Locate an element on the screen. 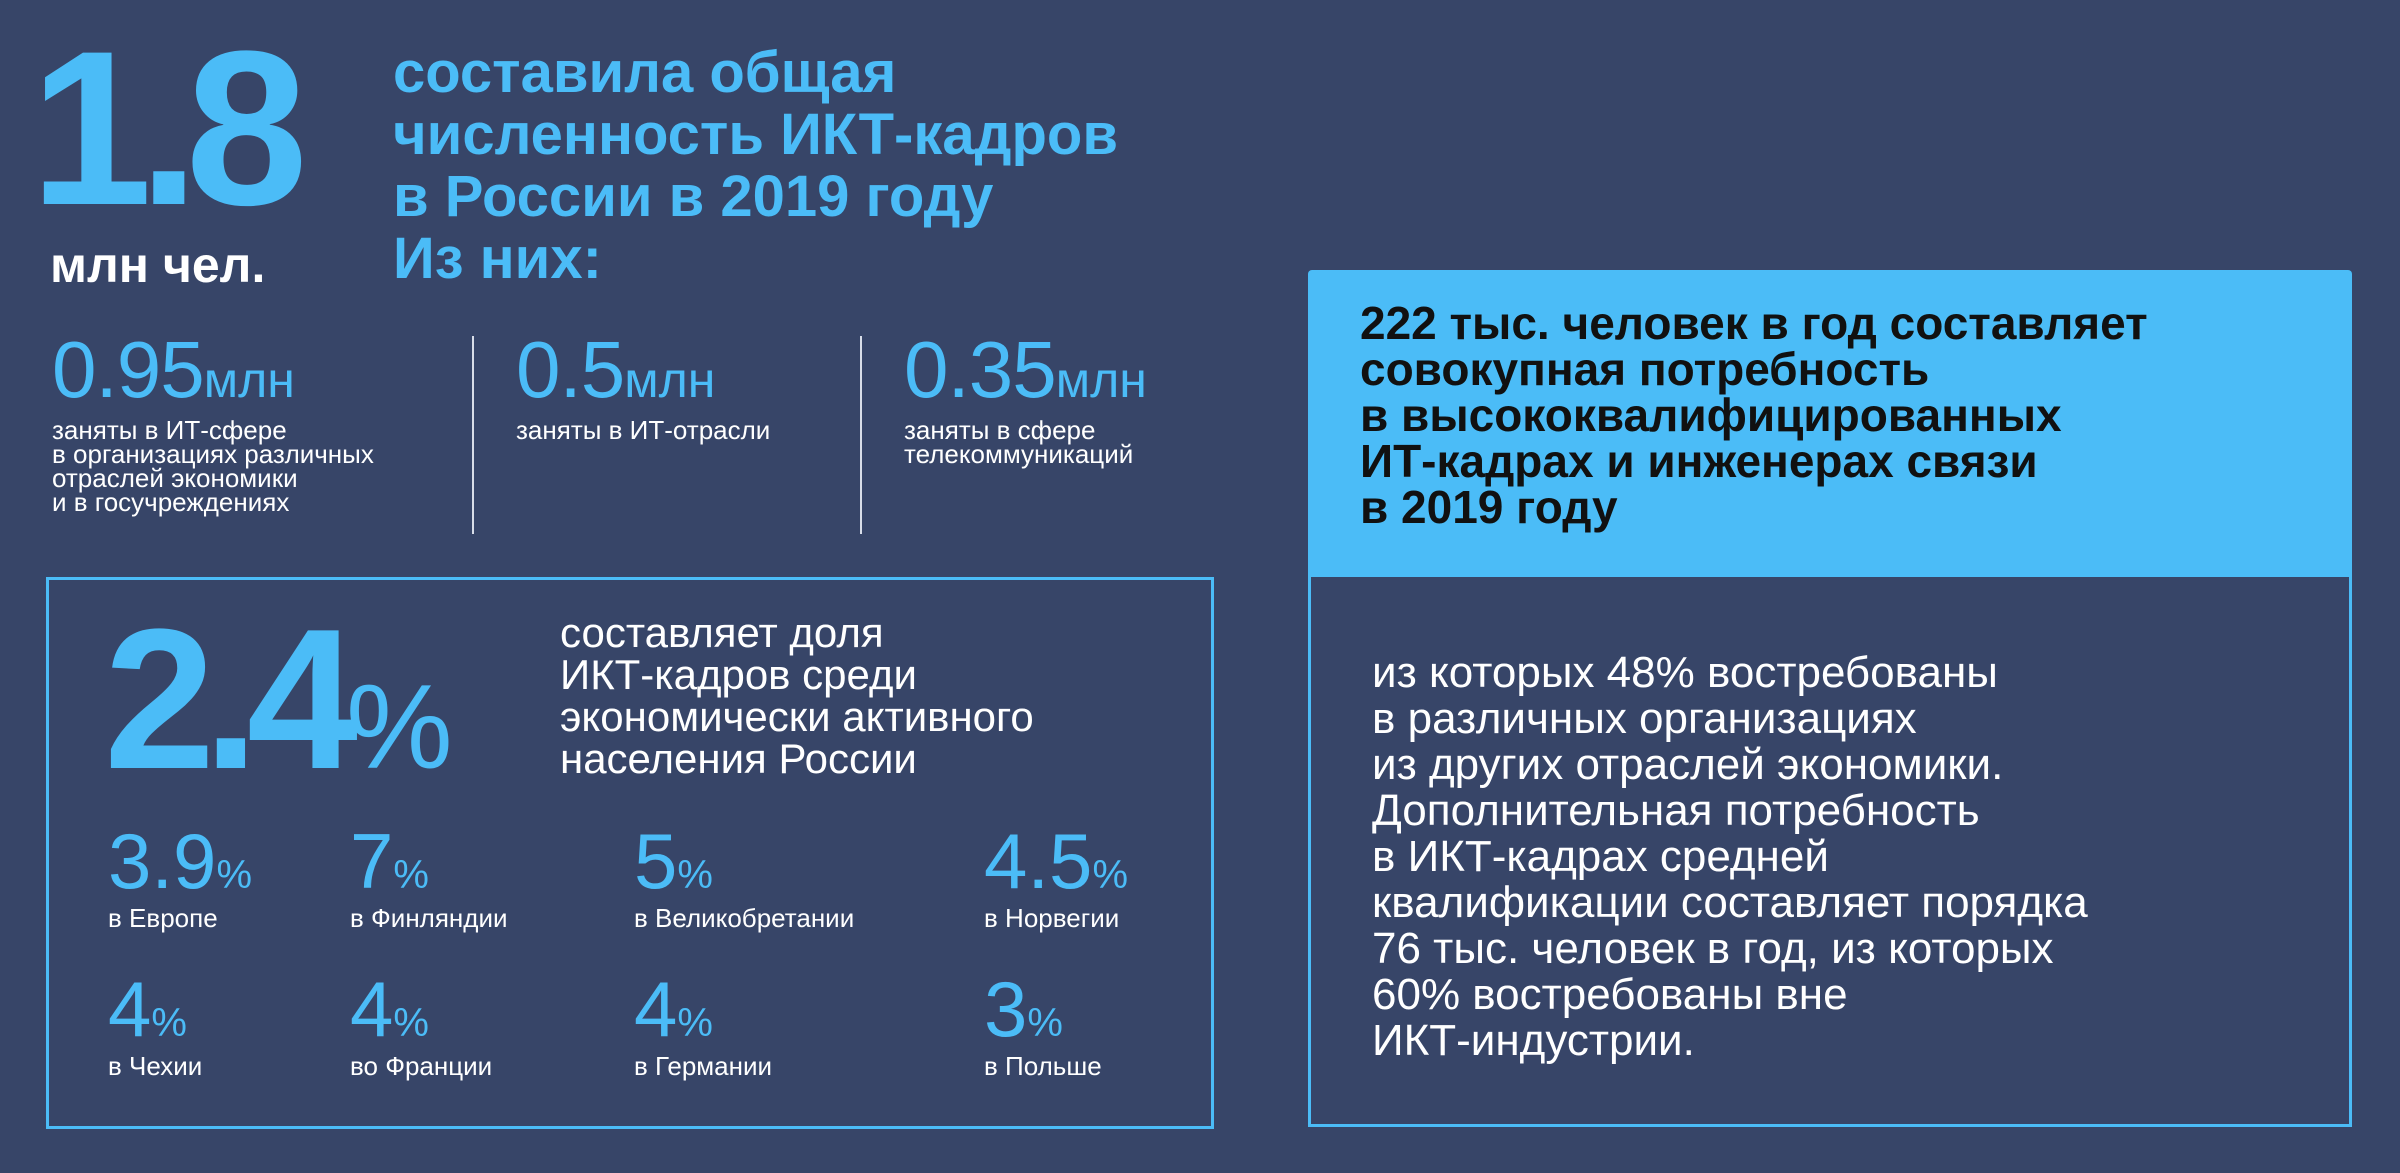 Image resolution: width=2400 pixels, height=1173 pixels. headline-line: в России в 2019 году is located at coordinates (693, 196).